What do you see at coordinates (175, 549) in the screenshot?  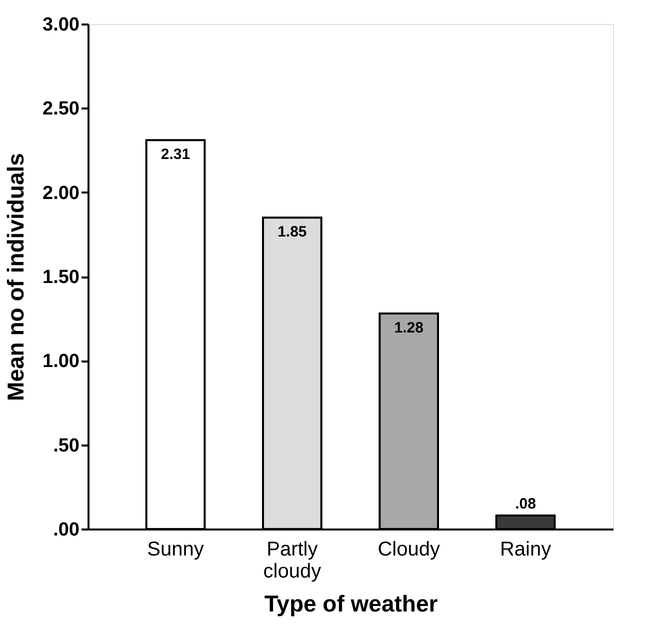 I see `x-tick-label: Sunny` at bounding box center [175, 549].